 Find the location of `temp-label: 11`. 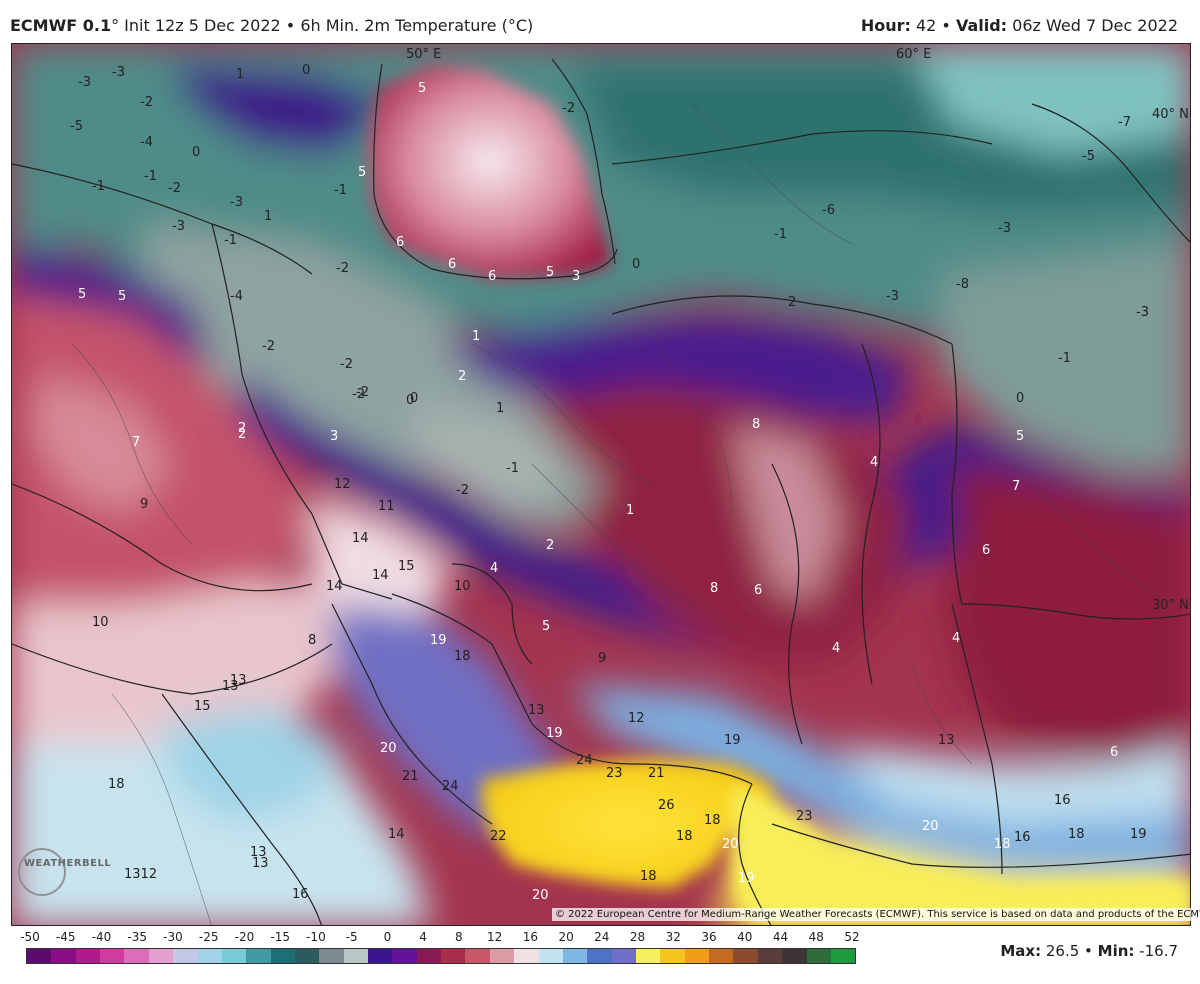

temp-label: 11 is located at coordinates (386, 506).